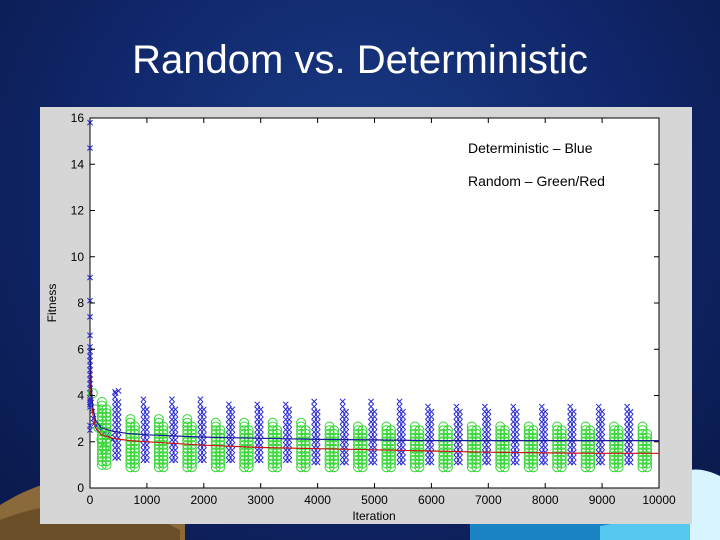 Image resolution: width=720 pixels, height=540 pixels. Describe the element at coordinates (78, 257) in the screenshot. I see `y-tick-label: 10` at that location.